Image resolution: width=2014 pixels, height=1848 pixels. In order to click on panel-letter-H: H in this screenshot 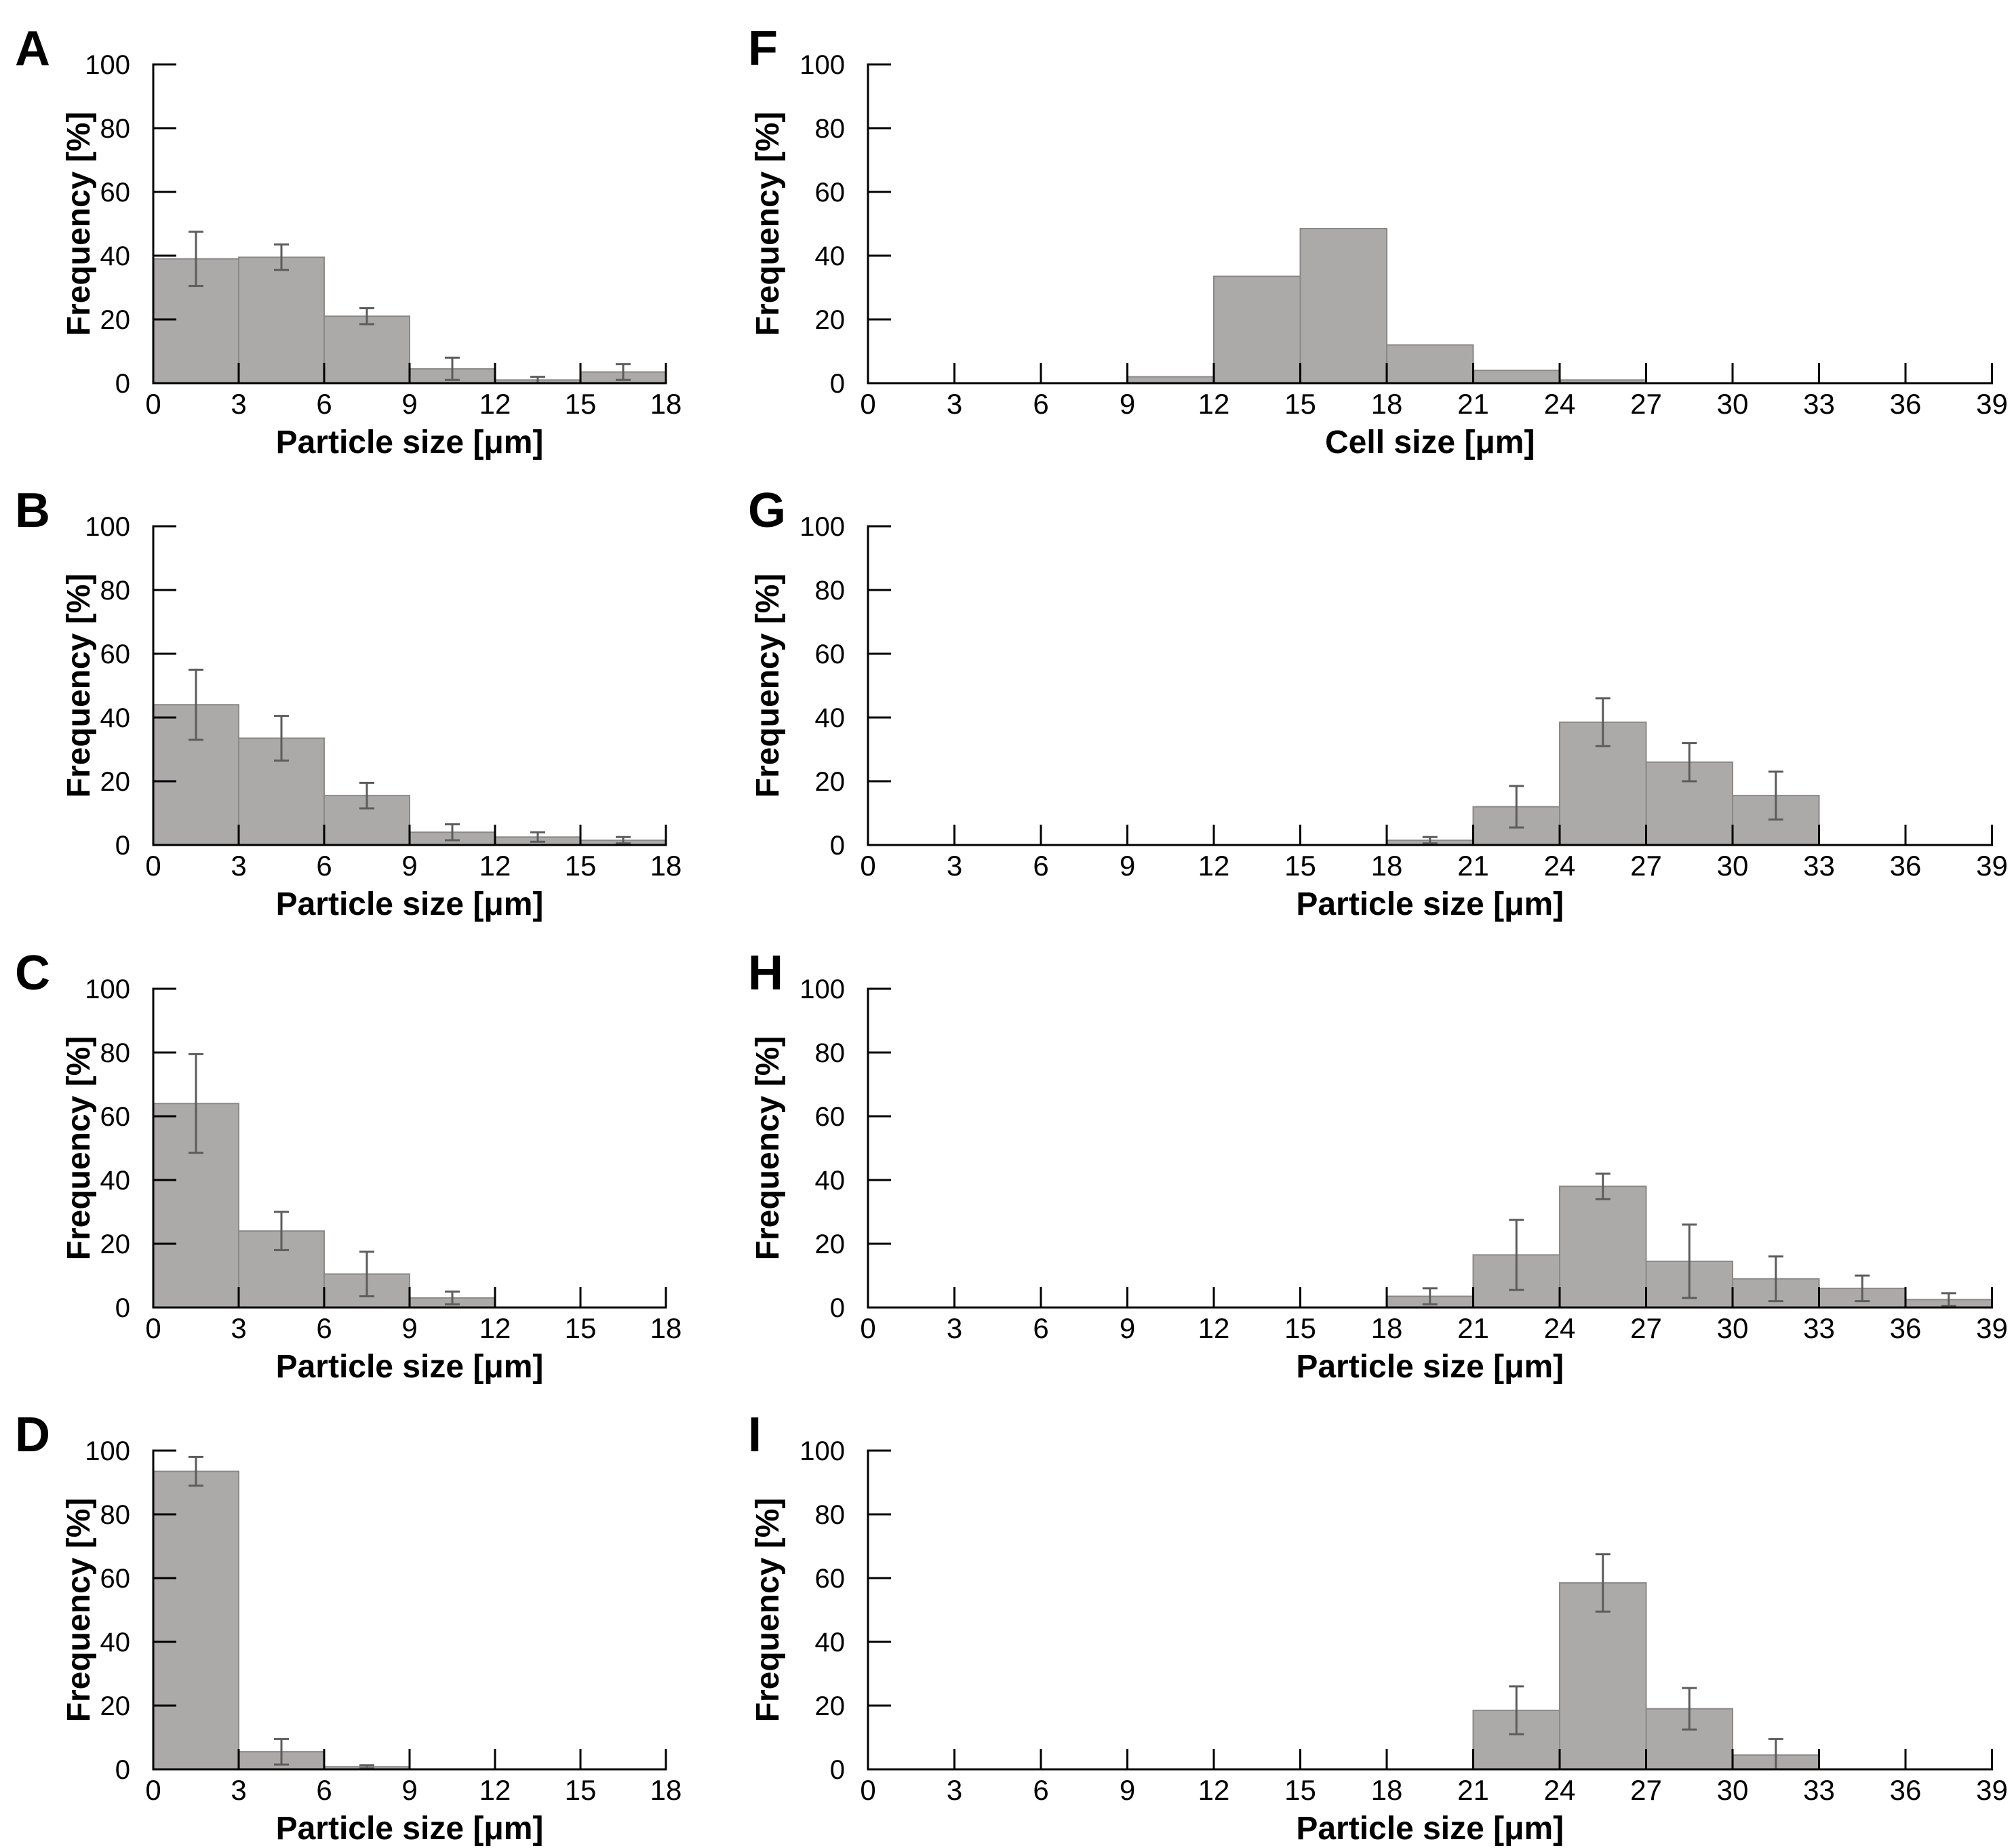, I will do `click(765, 973)`.